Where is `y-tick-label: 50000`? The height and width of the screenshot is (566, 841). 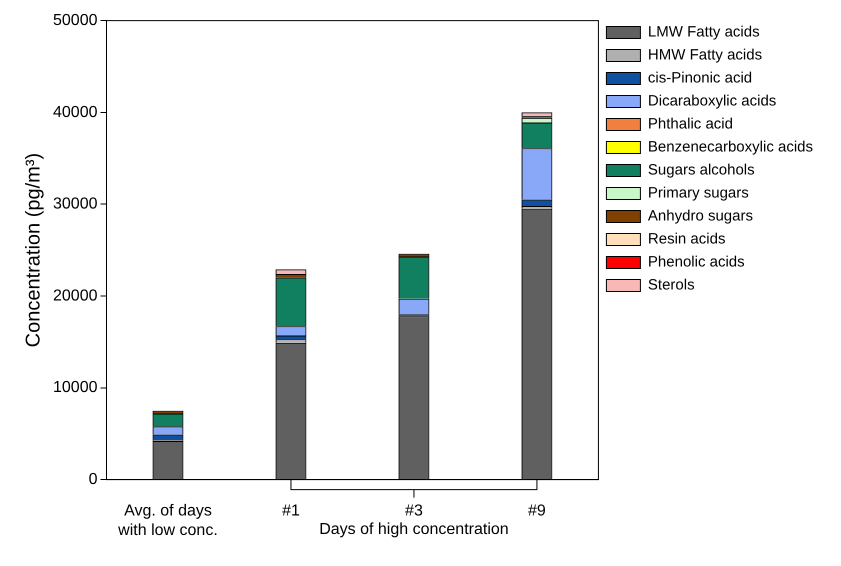
y-tick-label: 50000 is located at coordinates (75, 21).